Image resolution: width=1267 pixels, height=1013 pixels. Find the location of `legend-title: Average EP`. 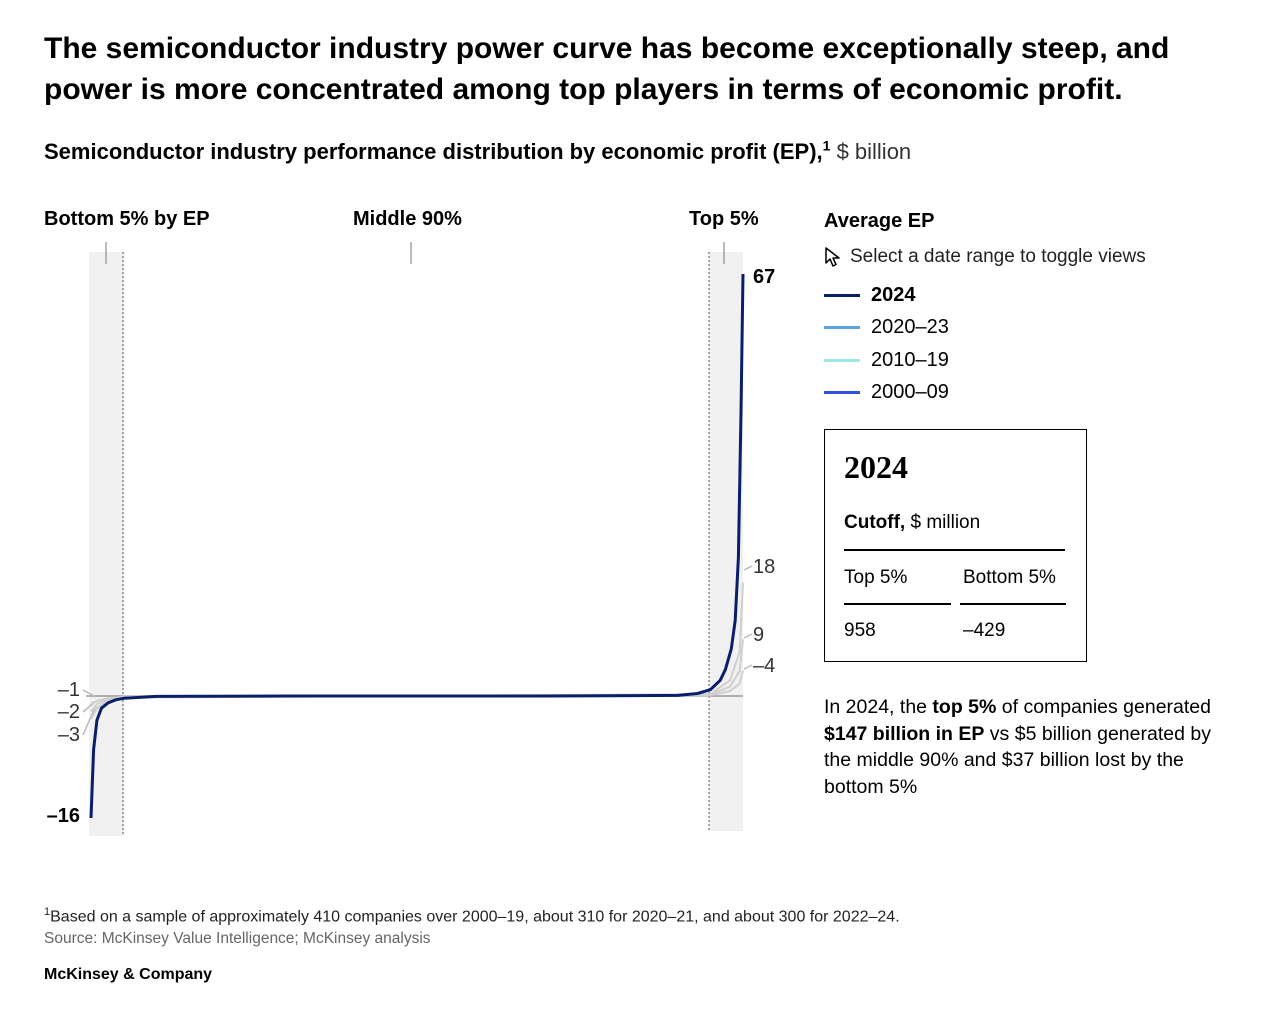

legend-title: Average EP is located at coordinates (879, 221).